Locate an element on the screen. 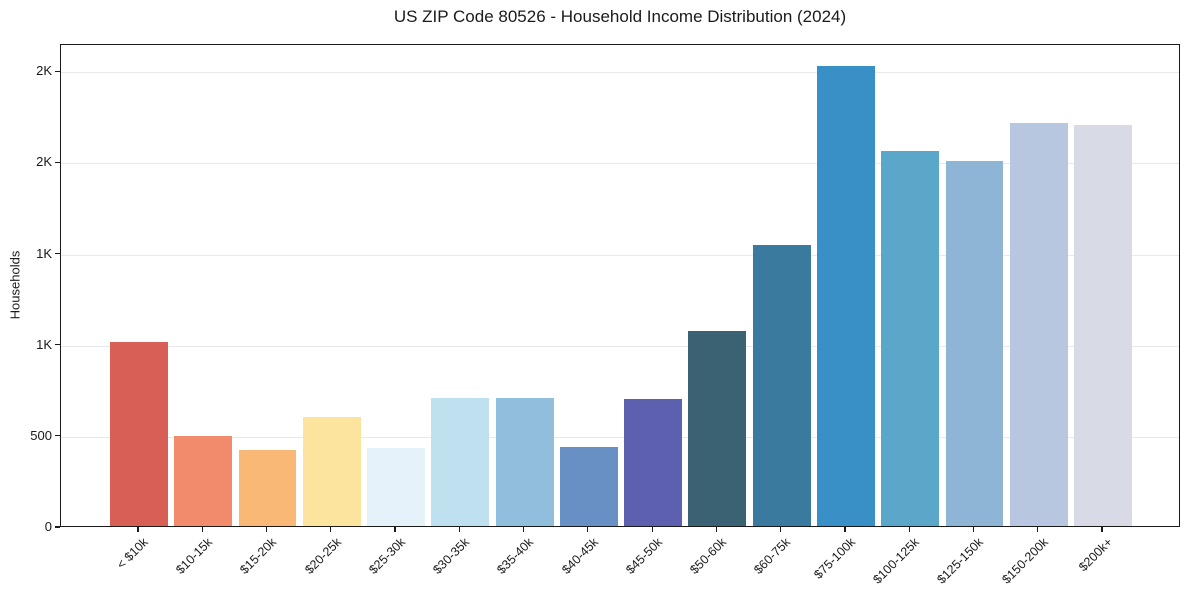 This screenshot has width=1189, height=590. y-tick-label: 500 is located at coordinates (41, 435).